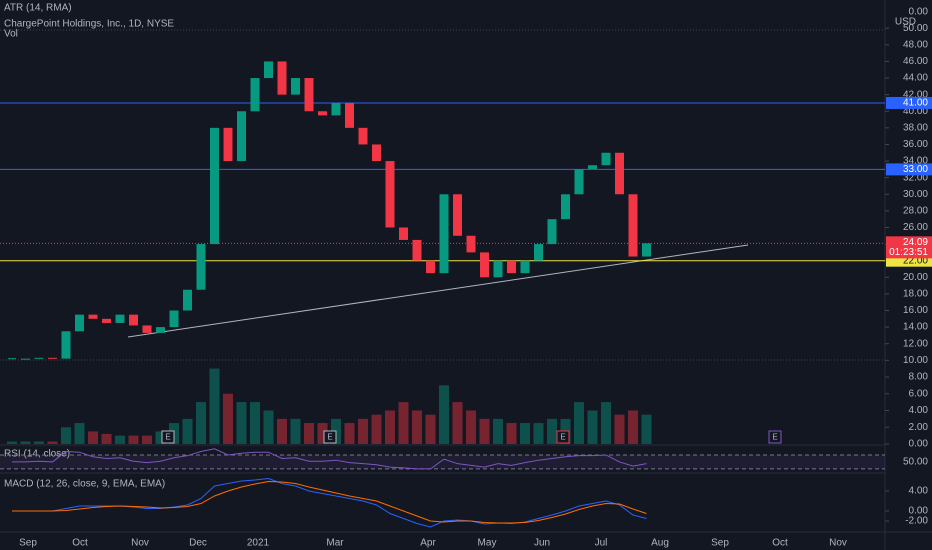 This screenshot has width=932, height=550. I want to click on time-axis-label: Jun, so click(542, 543).